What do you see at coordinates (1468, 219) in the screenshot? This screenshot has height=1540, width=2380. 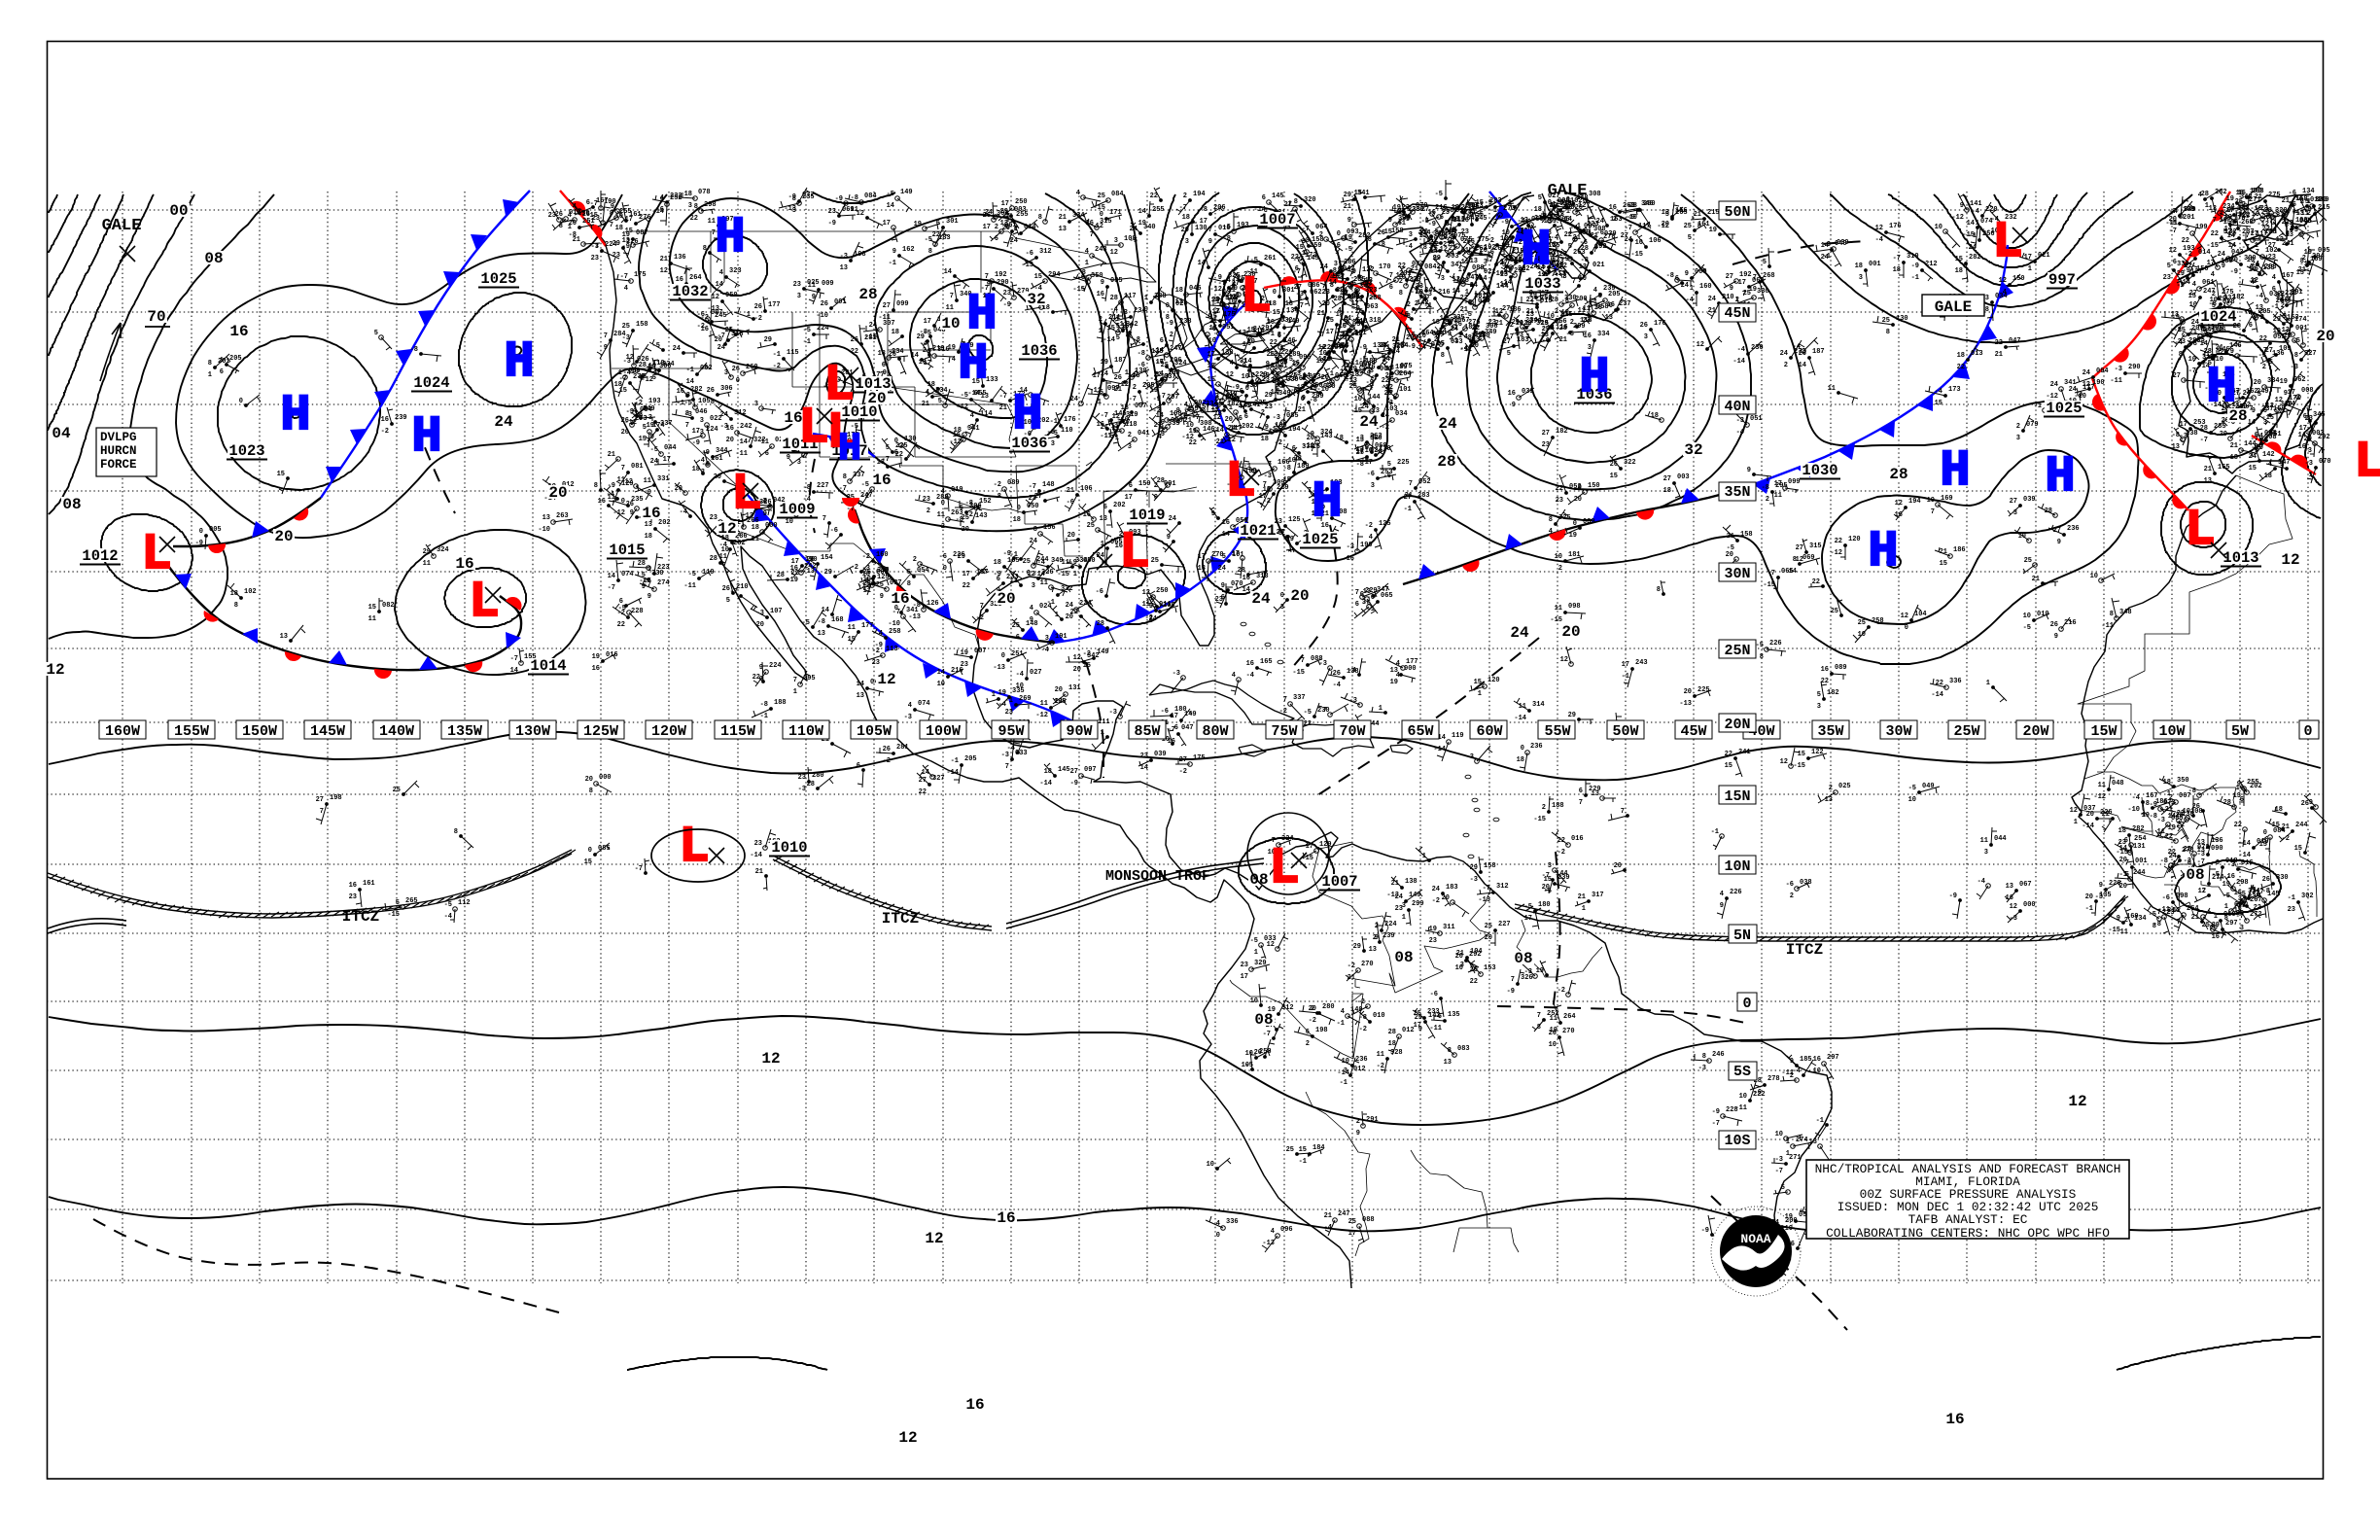 I see `svg-text: 184` at bounding box center [1468, 219].